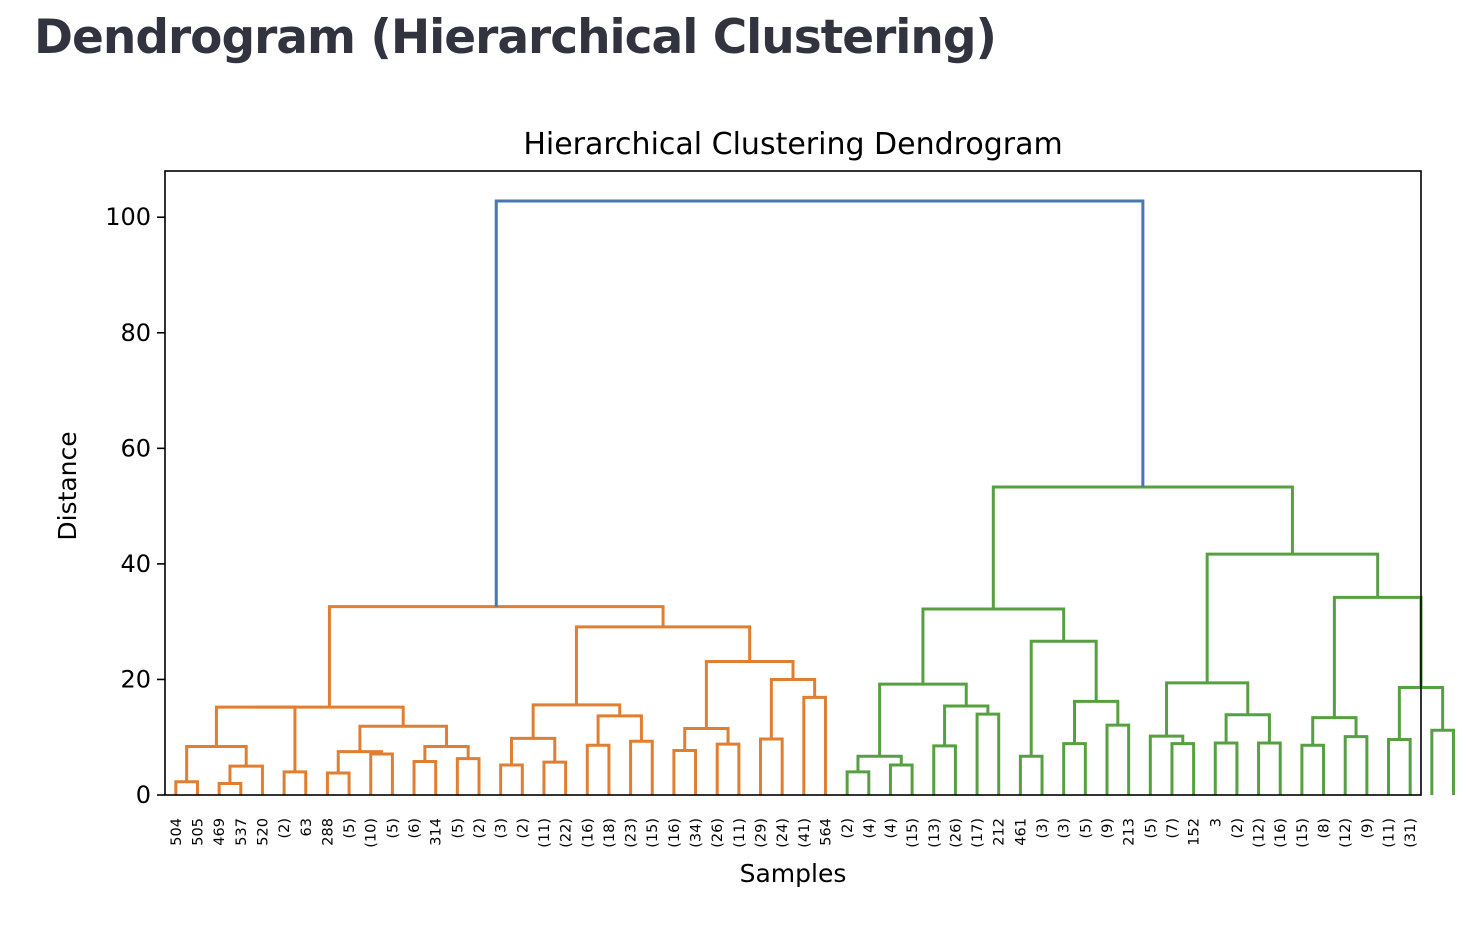 The height and width of the screenshot is (936, 1470). Describe the element at coordinates (198, 832) in the screenshot. I see `x-tick-label: 505` at that location.